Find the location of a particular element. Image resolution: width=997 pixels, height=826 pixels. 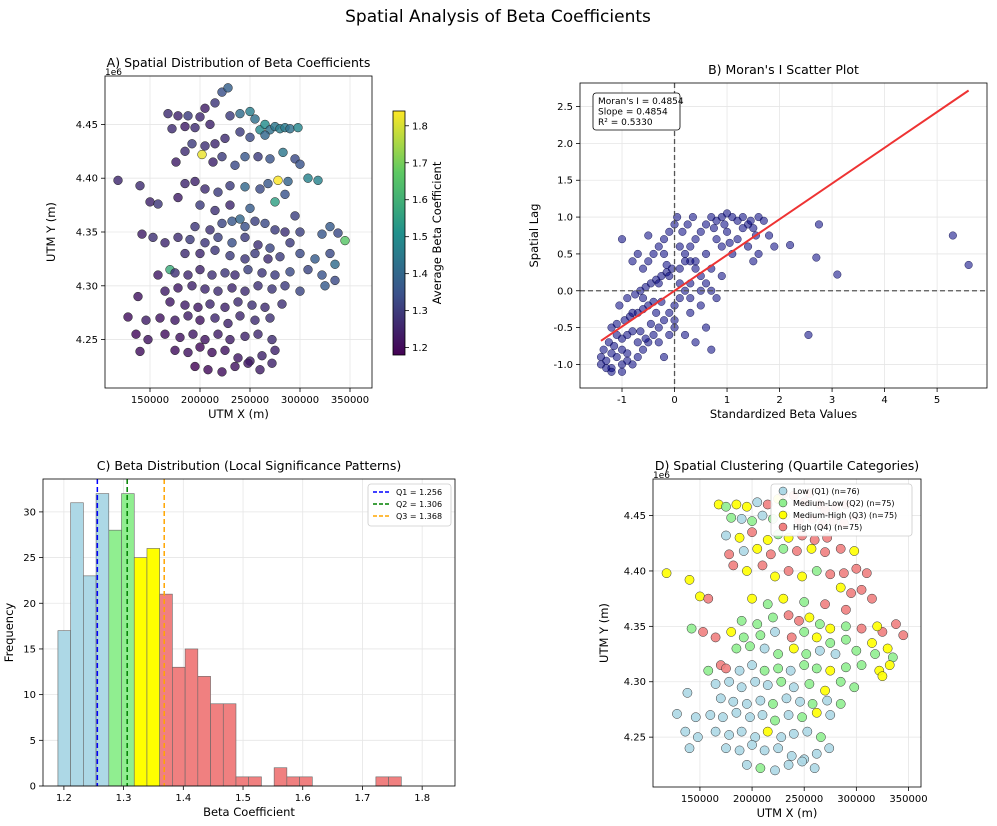

legend-label: Q3 = 1.368 is located at coordinates (419, 516).